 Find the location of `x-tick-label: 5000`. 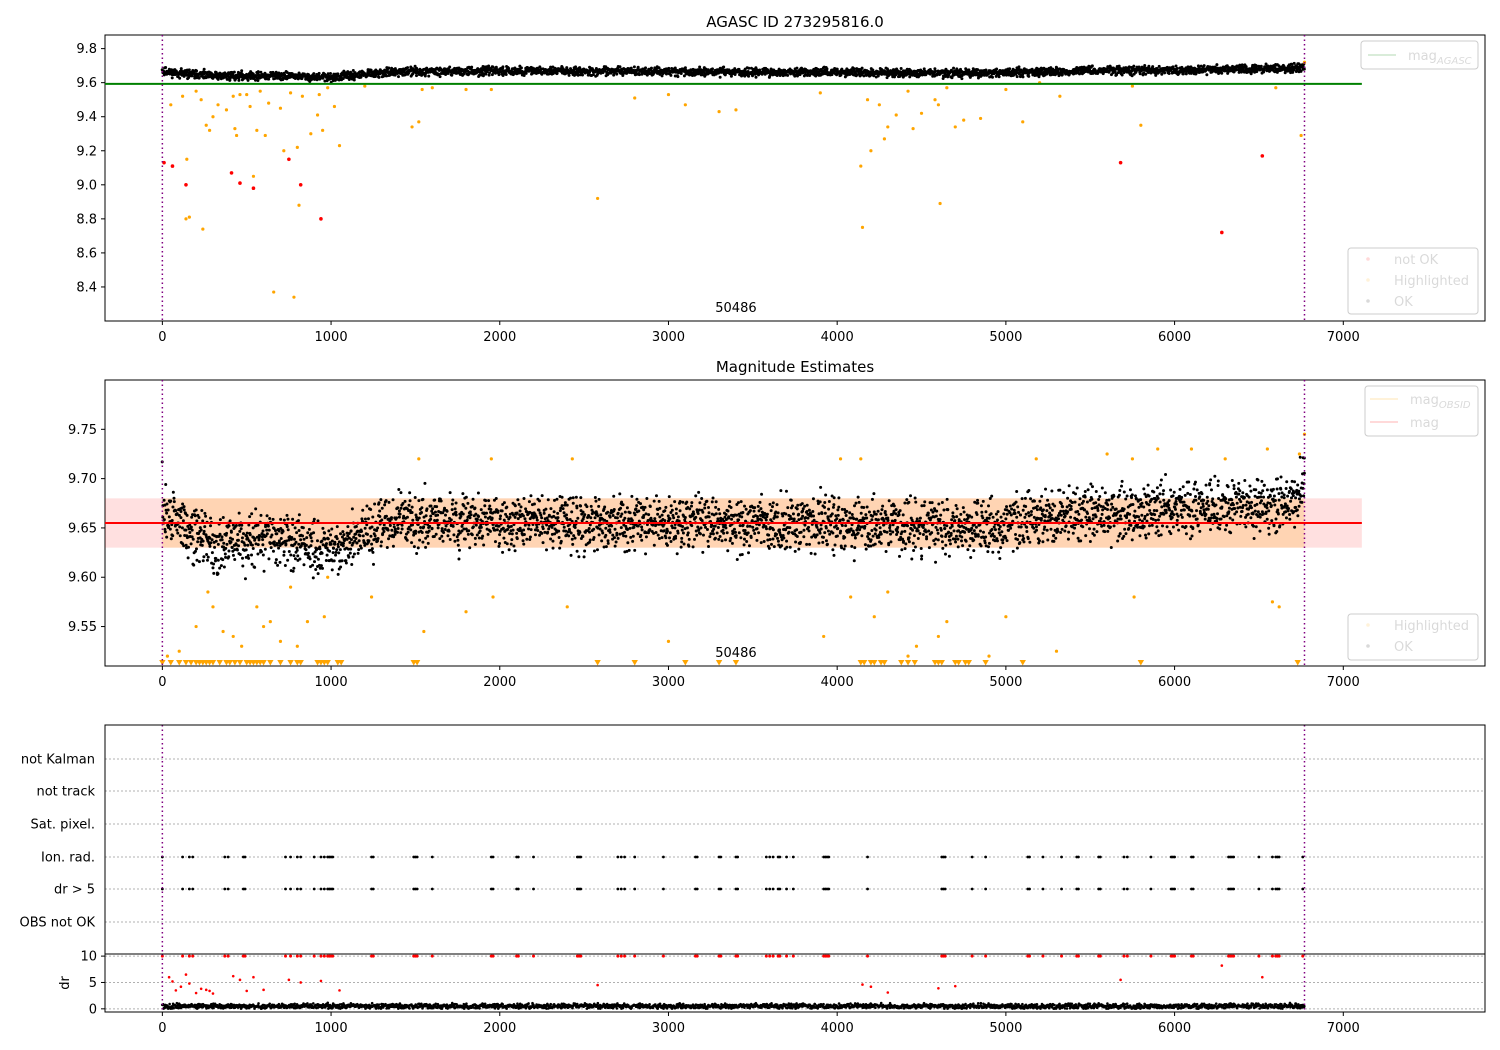

x-tick-label: 5000 is located at coordinates (1005, 337).